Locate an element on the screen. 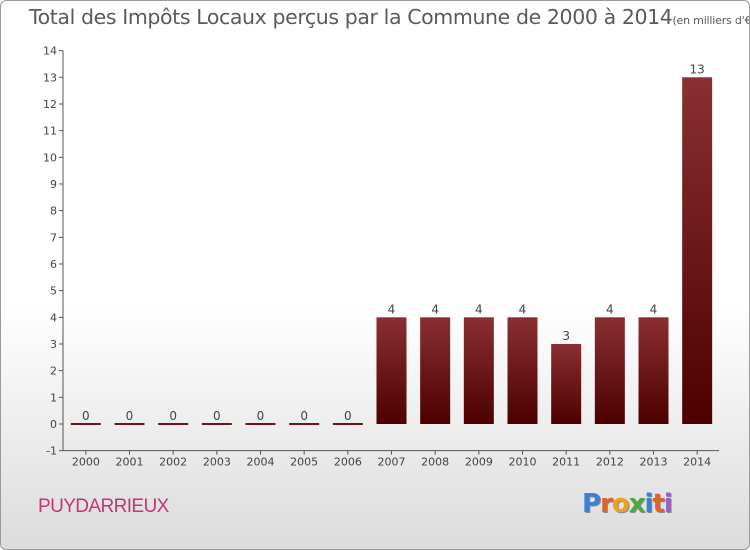  y-tick-label: 0 is located at coordinates (53, 424).